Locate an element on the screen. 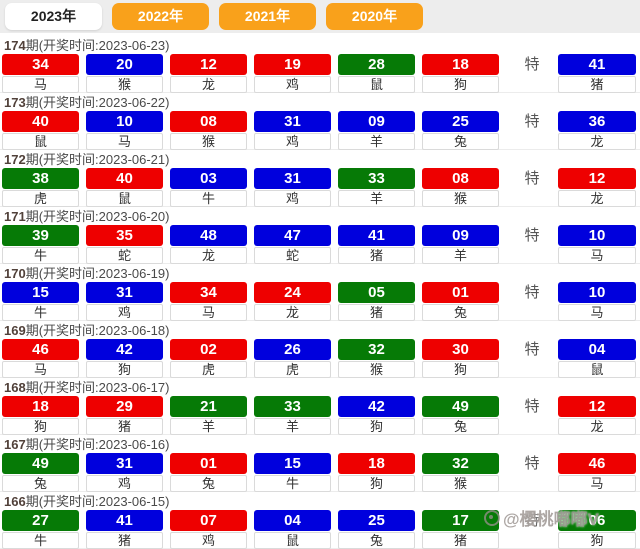  number-cell: 40 鼠 is located at coordinates (124, 187).